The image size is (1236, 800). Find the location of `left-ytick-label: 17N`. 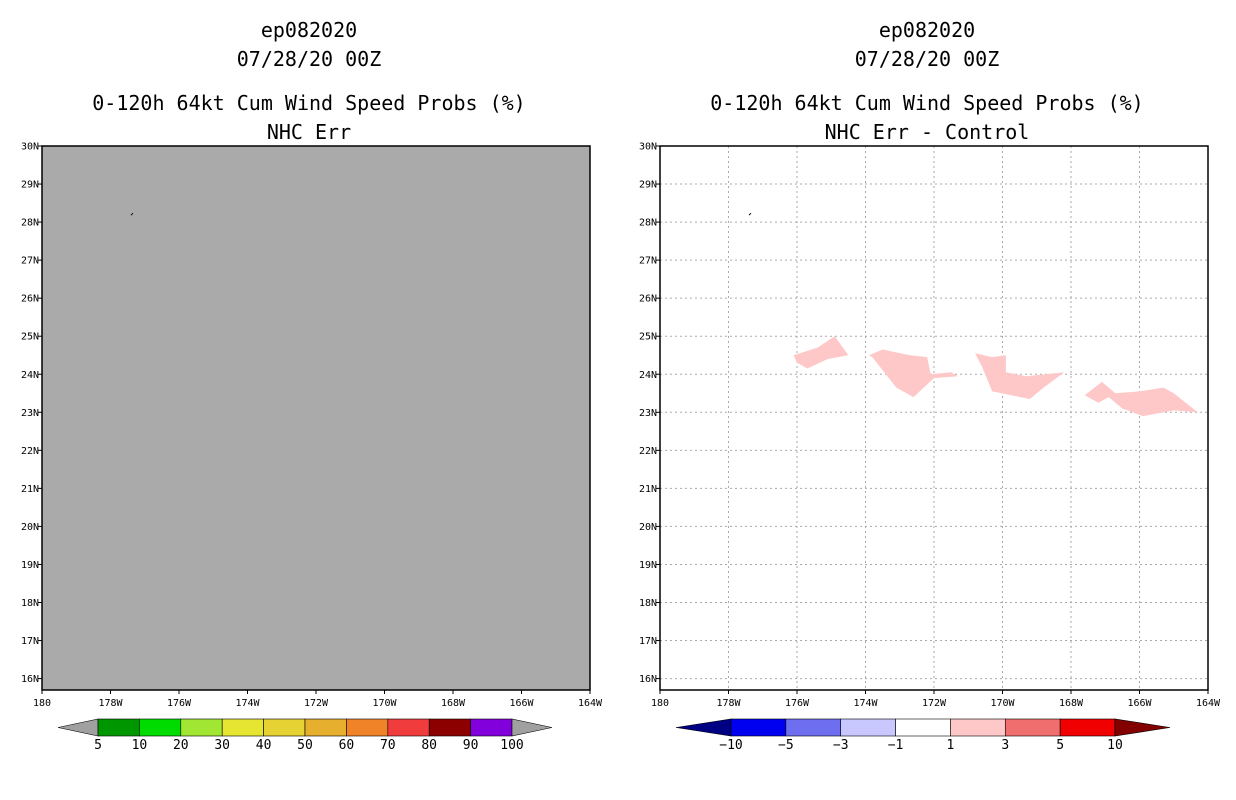

left-ytick-label: 17N is located at coordinates (30, 641).